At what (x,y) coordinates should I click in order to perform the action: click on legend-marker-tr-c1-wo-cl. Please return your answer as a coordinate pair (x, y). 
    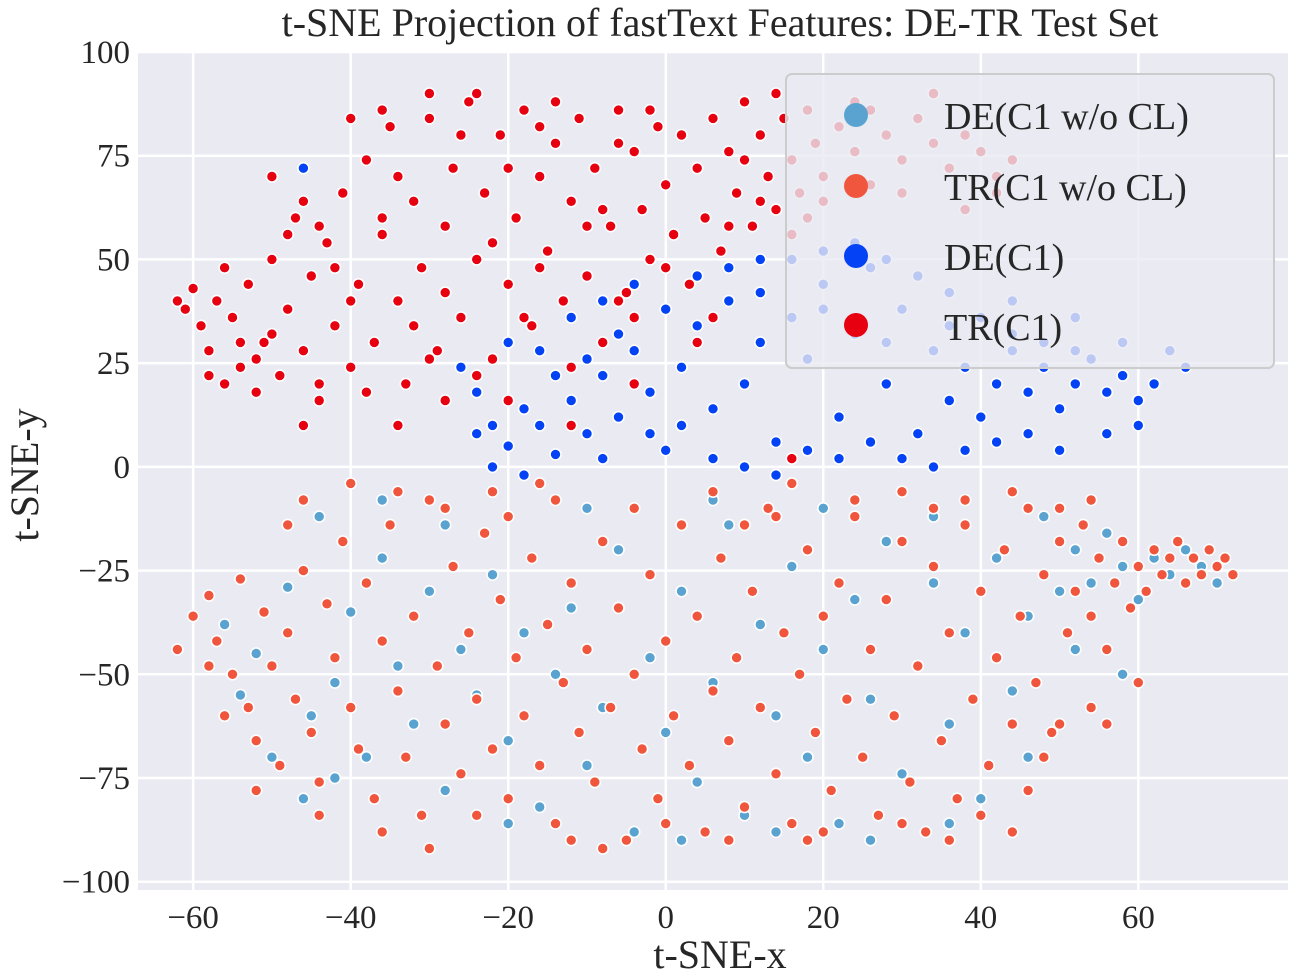
    Looking at the image, I should click on (856, 186).